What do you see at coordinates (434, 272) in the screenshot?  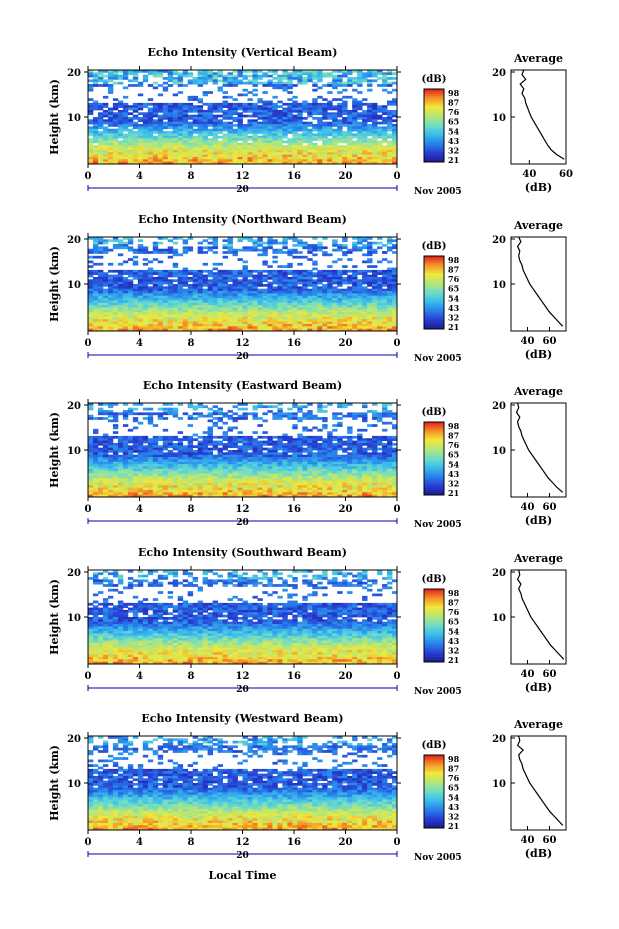 I see `colorbar-step` at bounding box center [434, 272].